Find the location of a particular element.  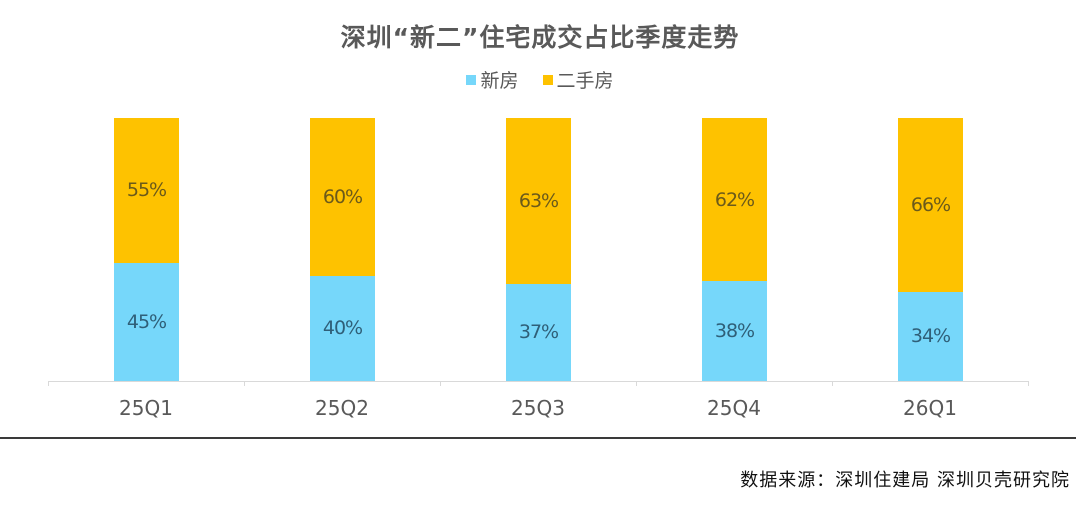

bar-segment-new-home: 37% is located at coordinates (538, 332).